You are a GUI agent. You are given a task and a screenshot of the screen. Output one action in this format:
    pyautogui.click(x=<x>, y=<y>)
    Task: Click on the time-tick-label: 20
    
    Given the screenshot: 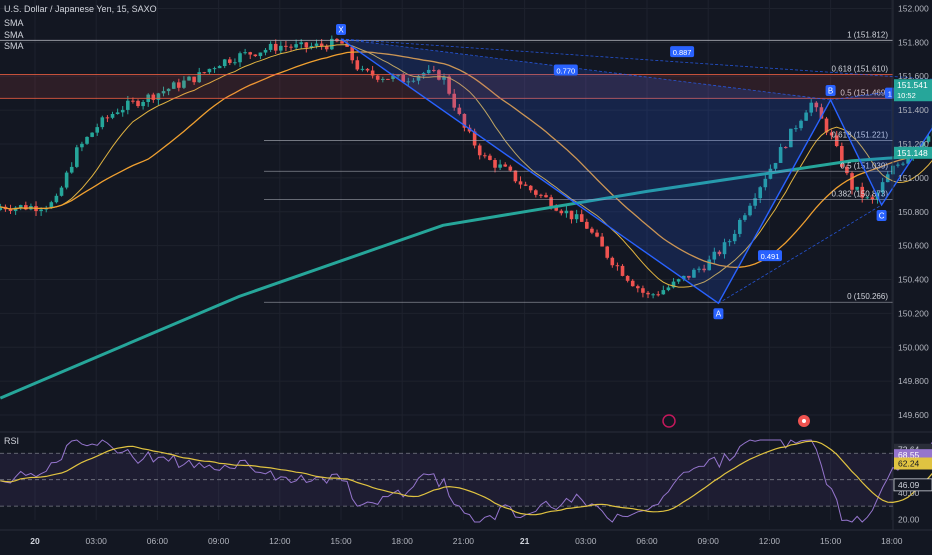 What is the action you would take?
    pyautogui.click(x=35, y=541)
    